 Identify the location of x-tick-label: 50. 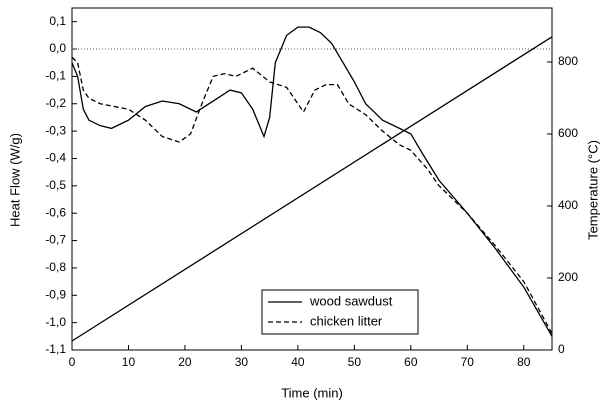
(355, 362).